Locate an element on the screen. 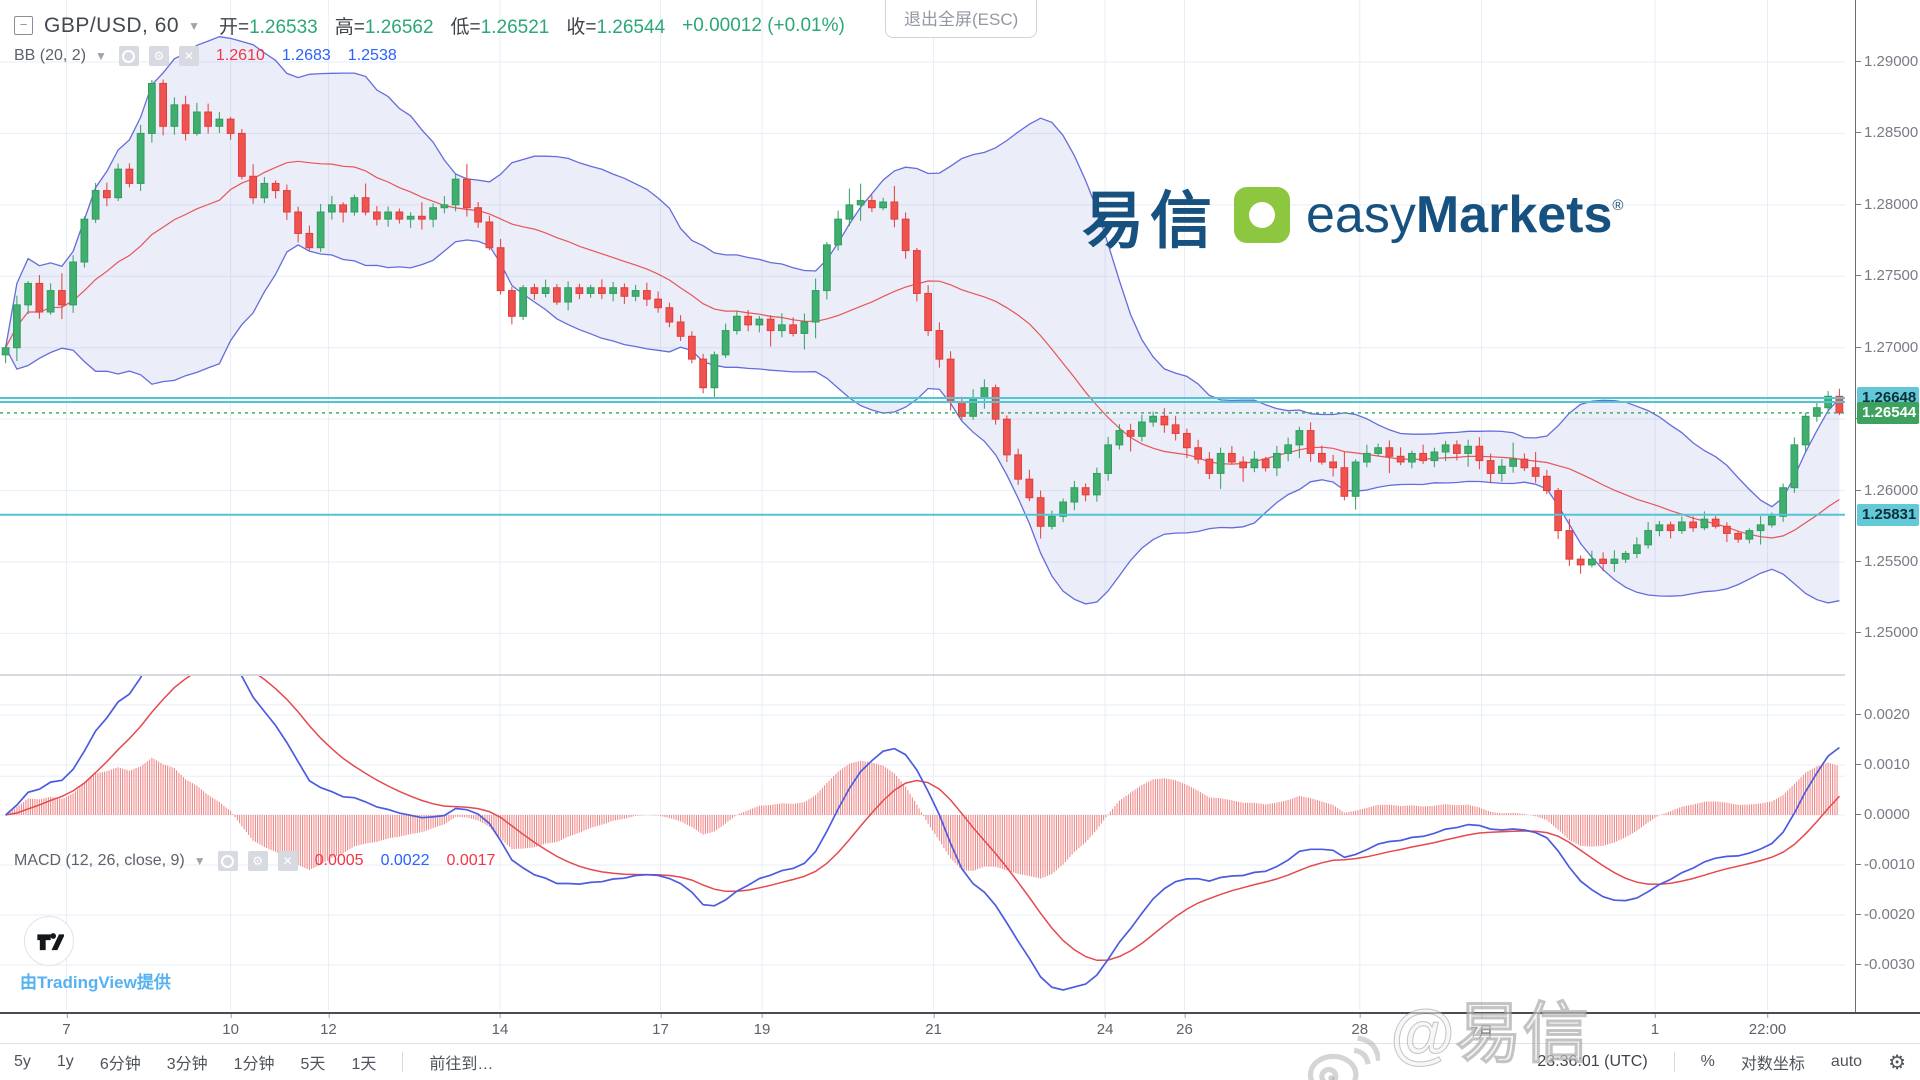  price-axis-label: 1.26000 is located at coordinates (1887, 490).